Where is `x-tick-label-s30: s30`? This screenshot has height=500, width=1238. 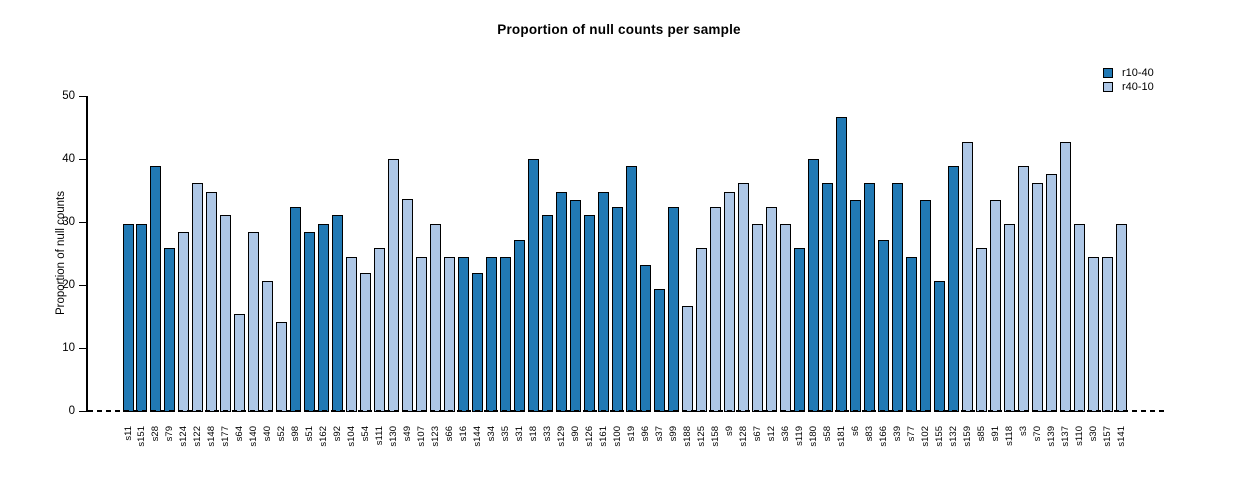
x-tick-label-s30: s30 is located at coordinates (1093, 434).